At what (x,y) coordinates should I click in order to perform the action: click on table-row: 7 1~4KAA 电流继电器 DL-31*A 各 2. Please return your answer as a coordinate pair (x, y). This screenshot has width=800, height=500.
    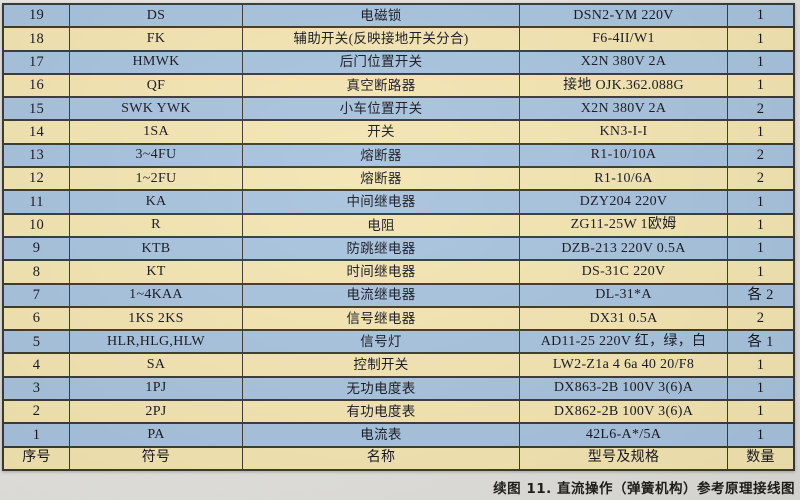
    Looking at the image, I should click on (398, 296).